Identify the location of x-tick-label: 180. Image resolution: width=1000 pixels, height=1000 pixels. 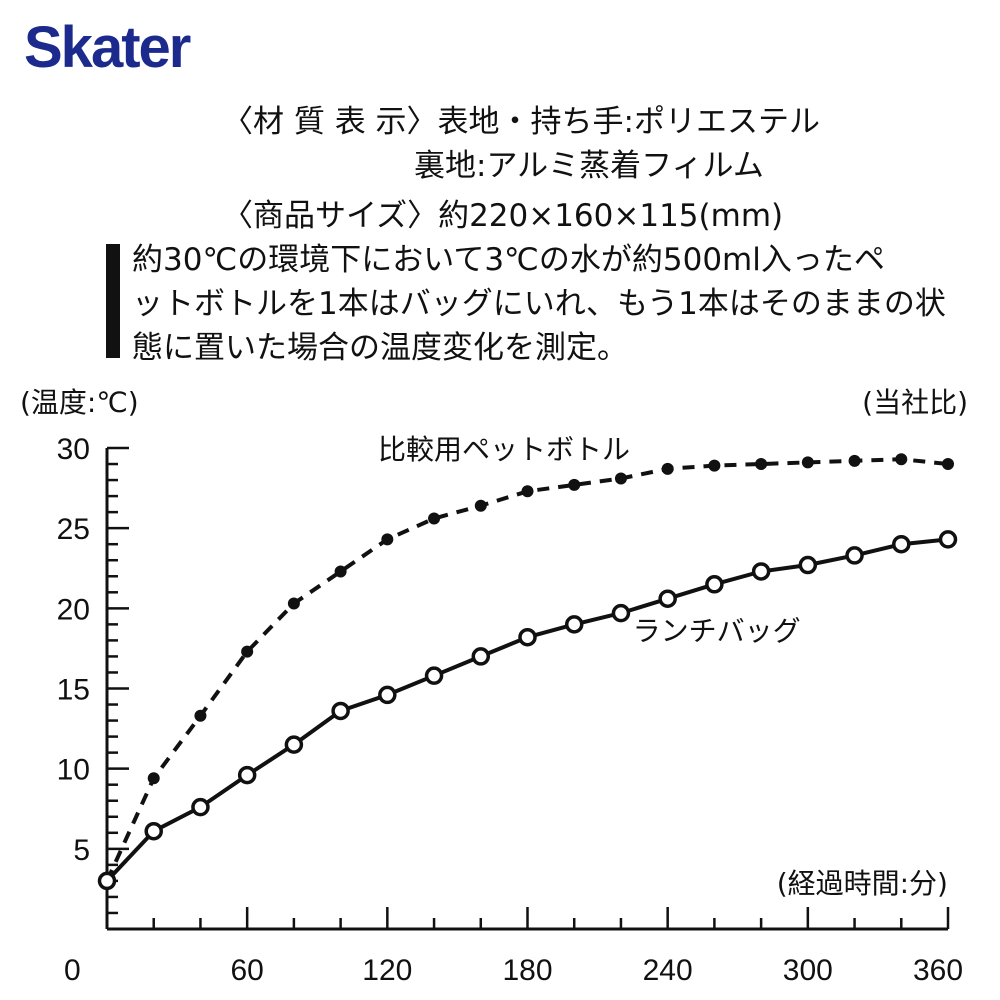
(527, 970).